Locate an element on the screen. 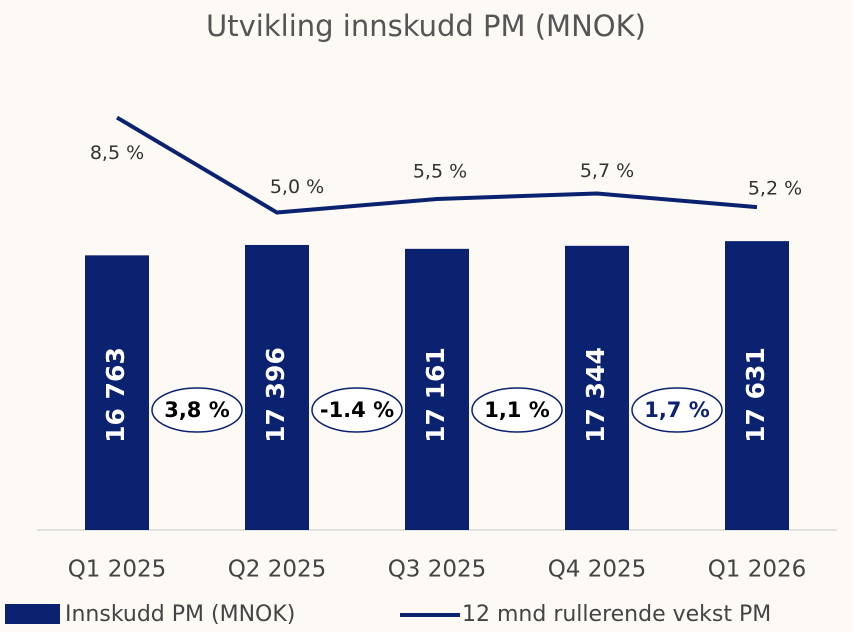  x-tick-label: Q1 2026 is located at coordinates (757, 570).